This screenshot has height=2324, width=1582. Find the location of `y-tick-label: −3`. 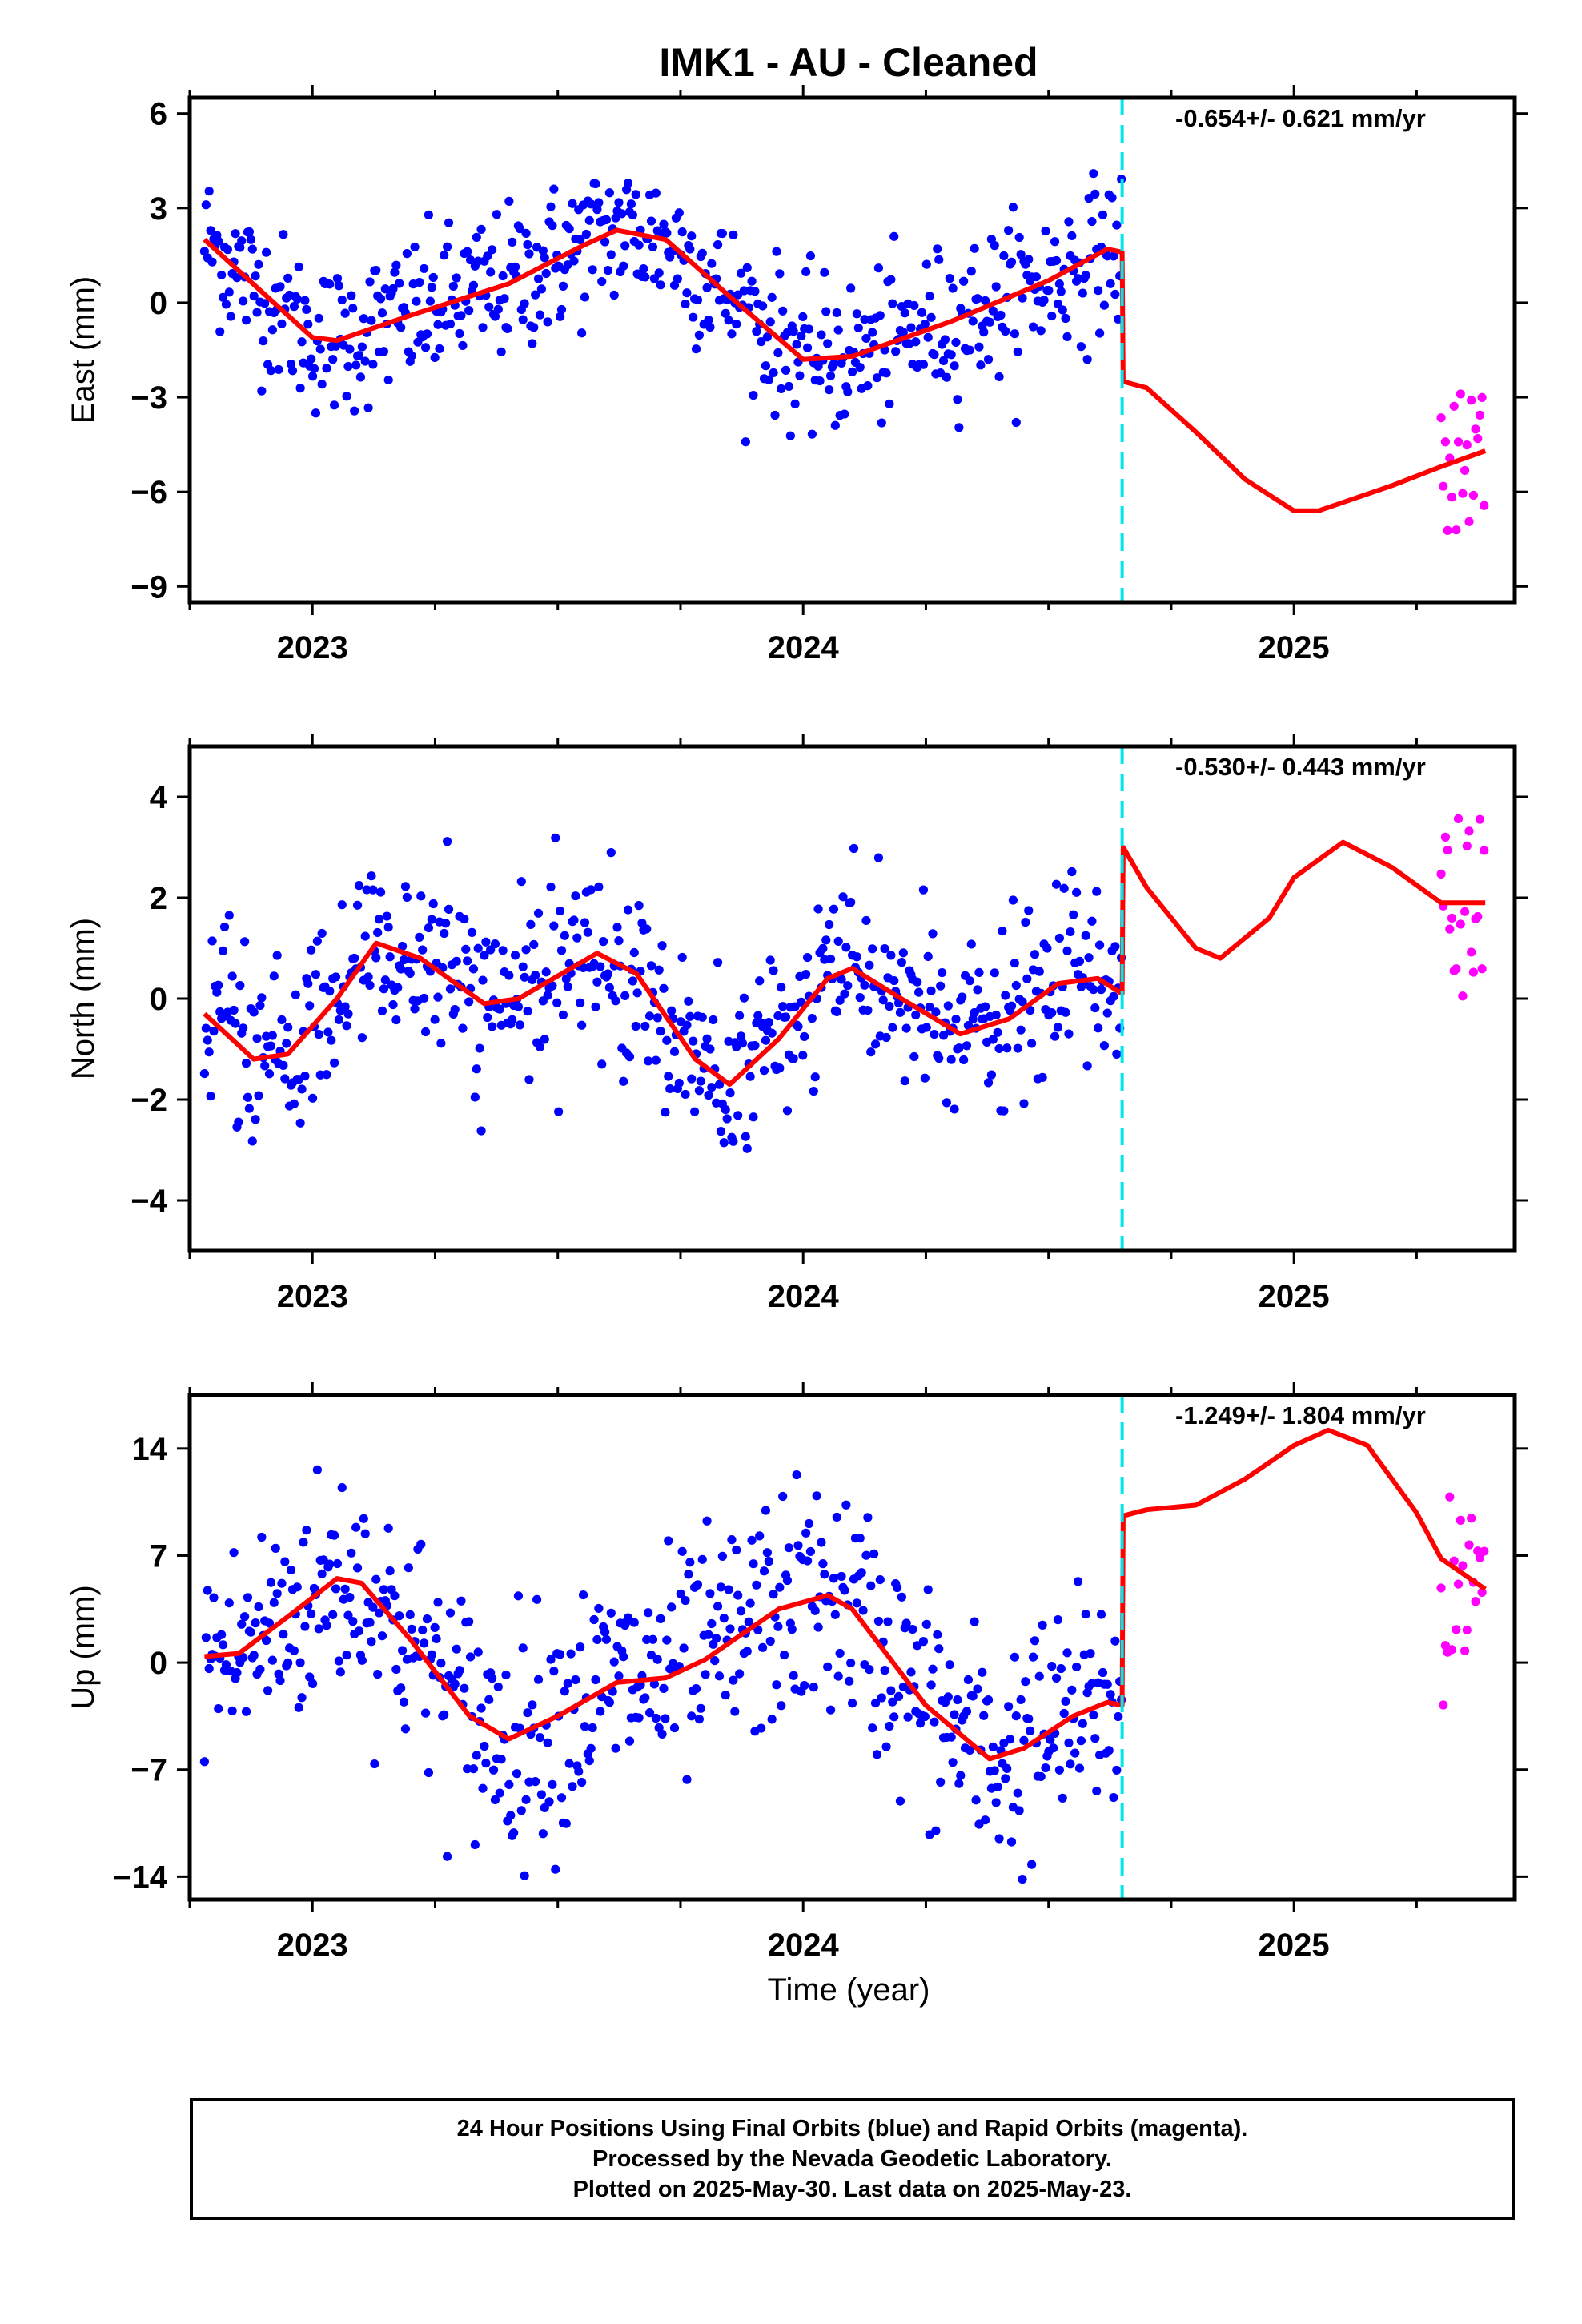

y-tick-label: −3 is located at coordinates (148, 398).